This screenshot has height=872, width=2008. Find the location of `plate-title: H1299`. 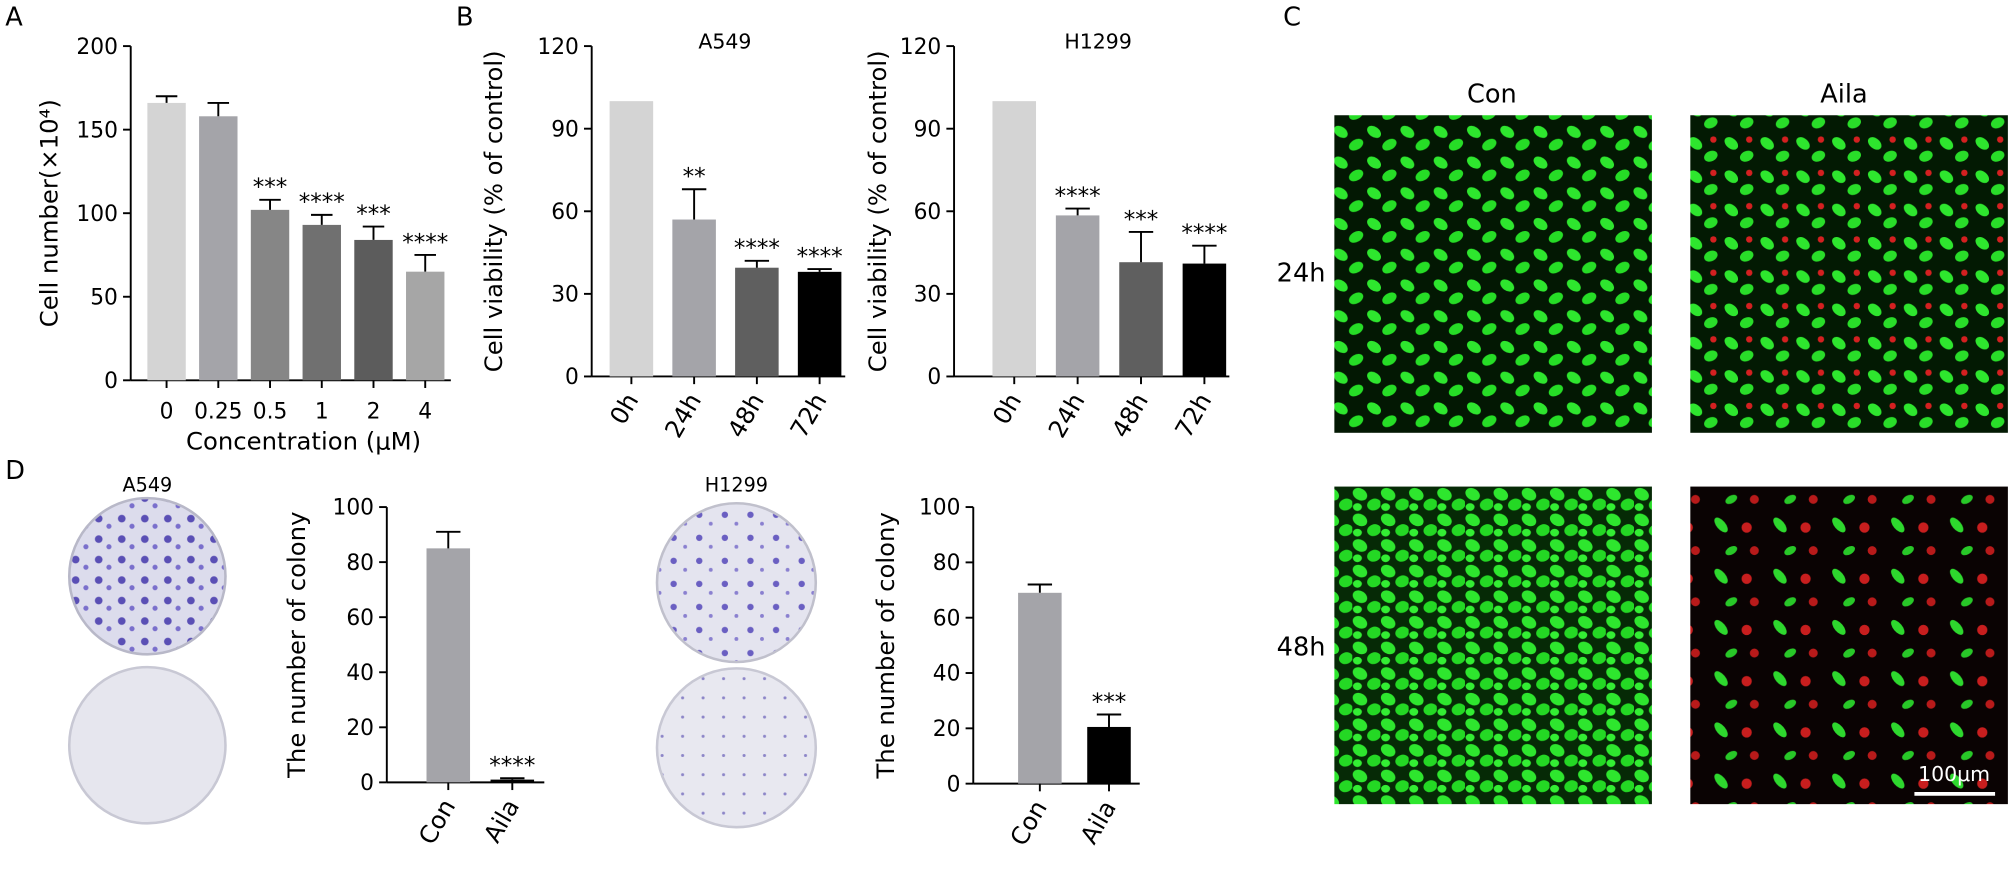

plate-title: H1299 is located at coordinates (736, 485).